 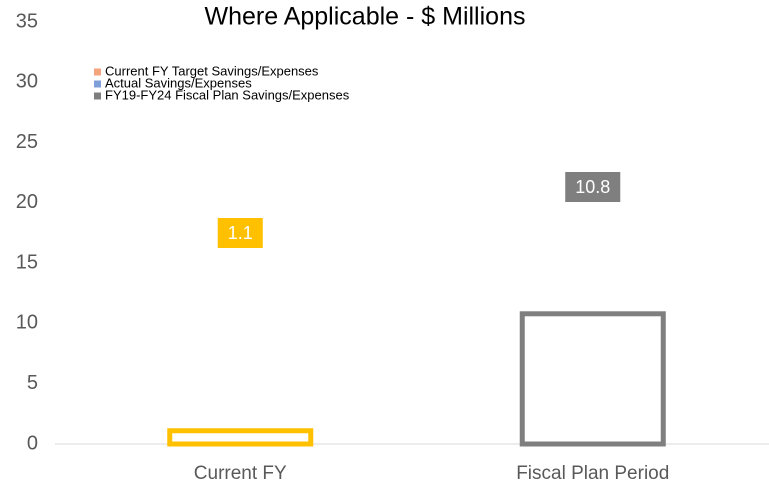 I want to click on legend-label: Actual Savings/Expenses, so click(x=178, y=82).